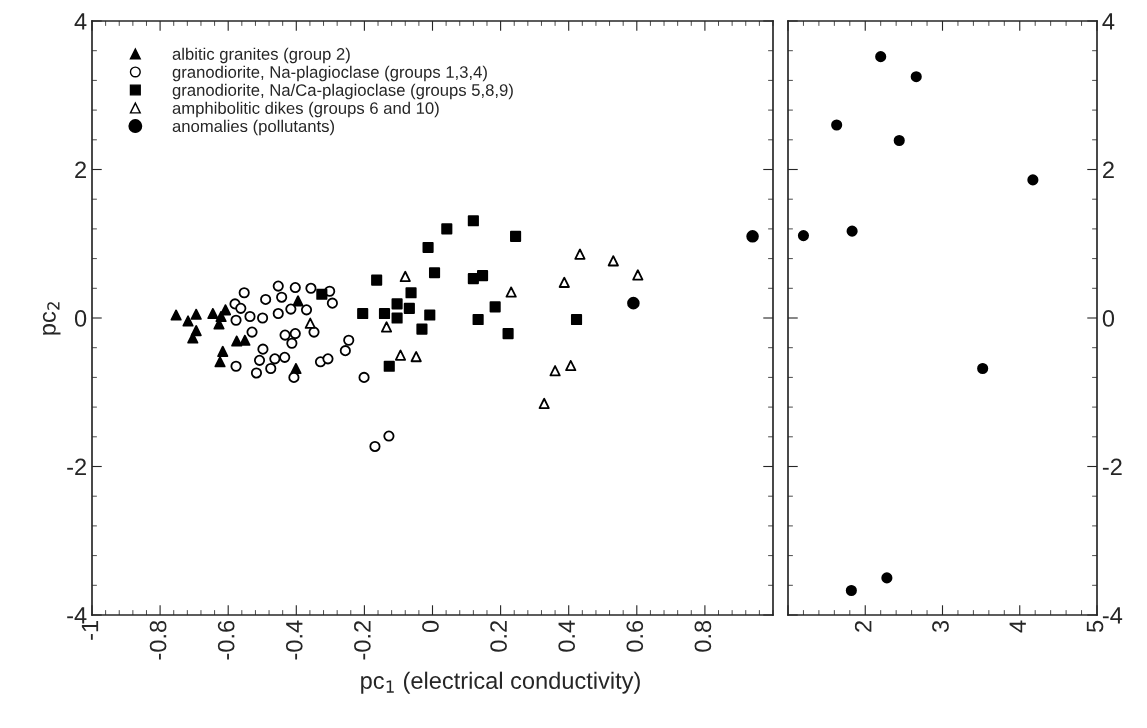 The height and width of the screenshot is (728, 1147). I want to click on x-tick-label: -0.2, so click(362, 640).